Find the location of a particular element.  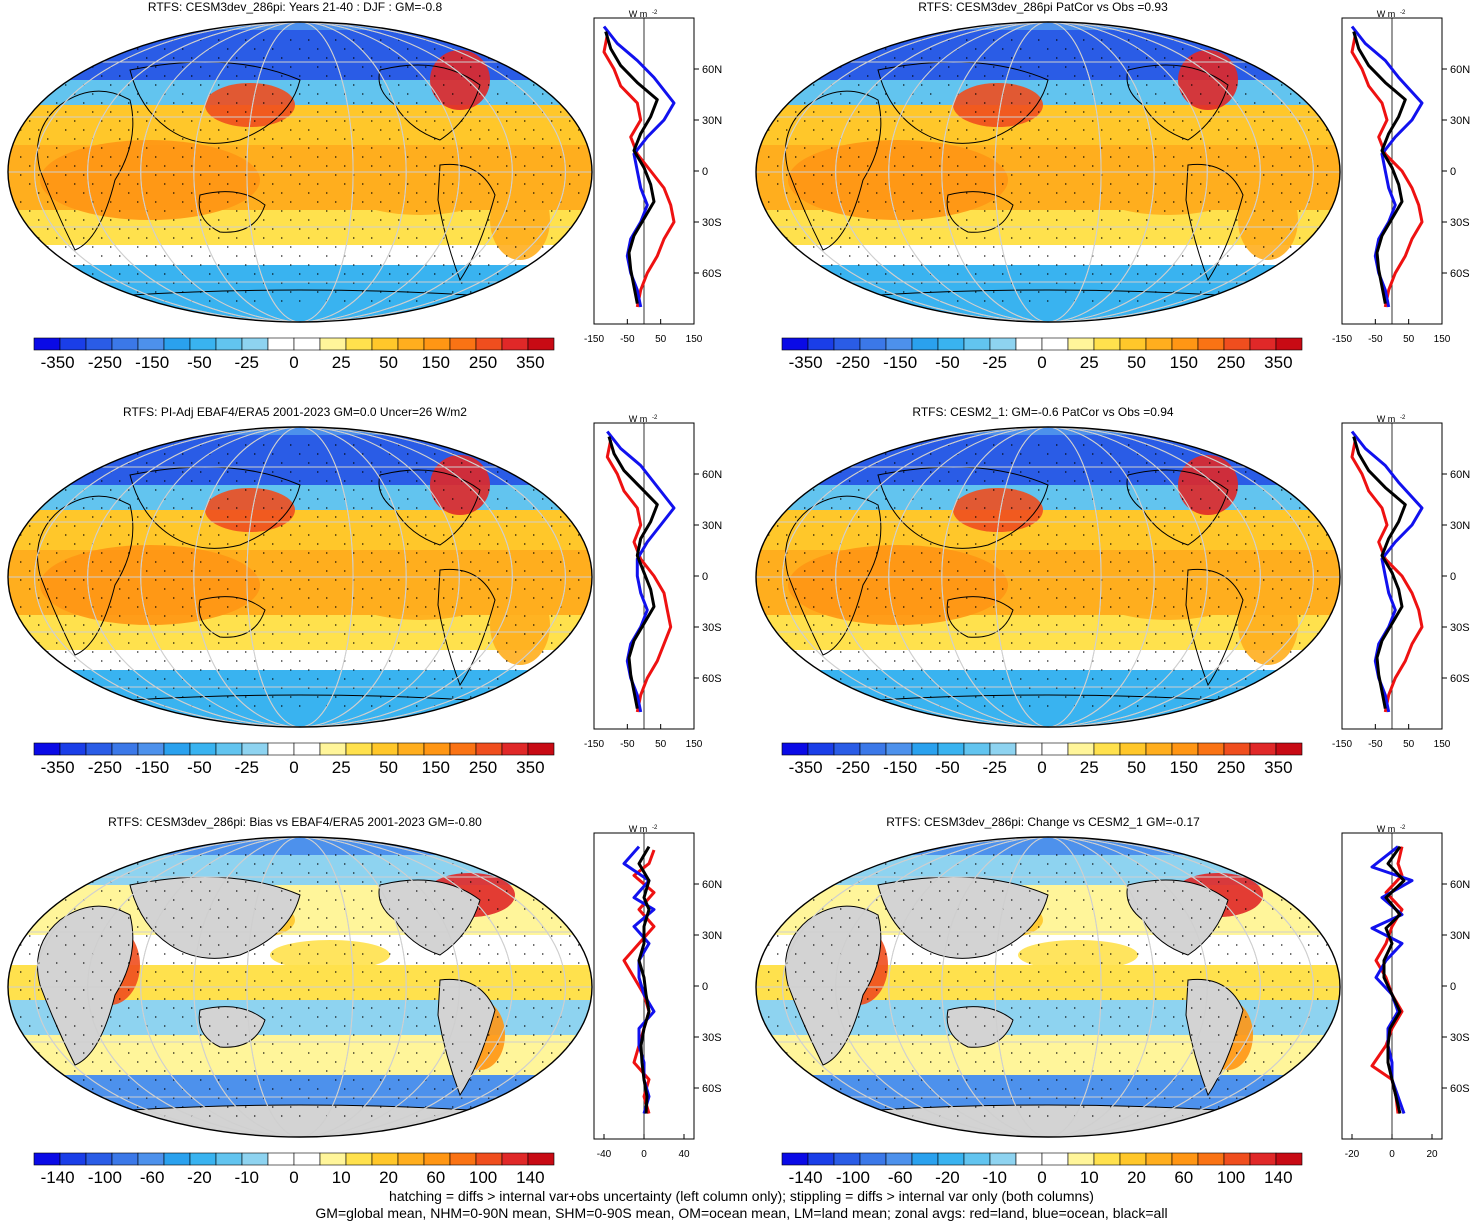

panel-1-map is located at coordinates (300, 172).